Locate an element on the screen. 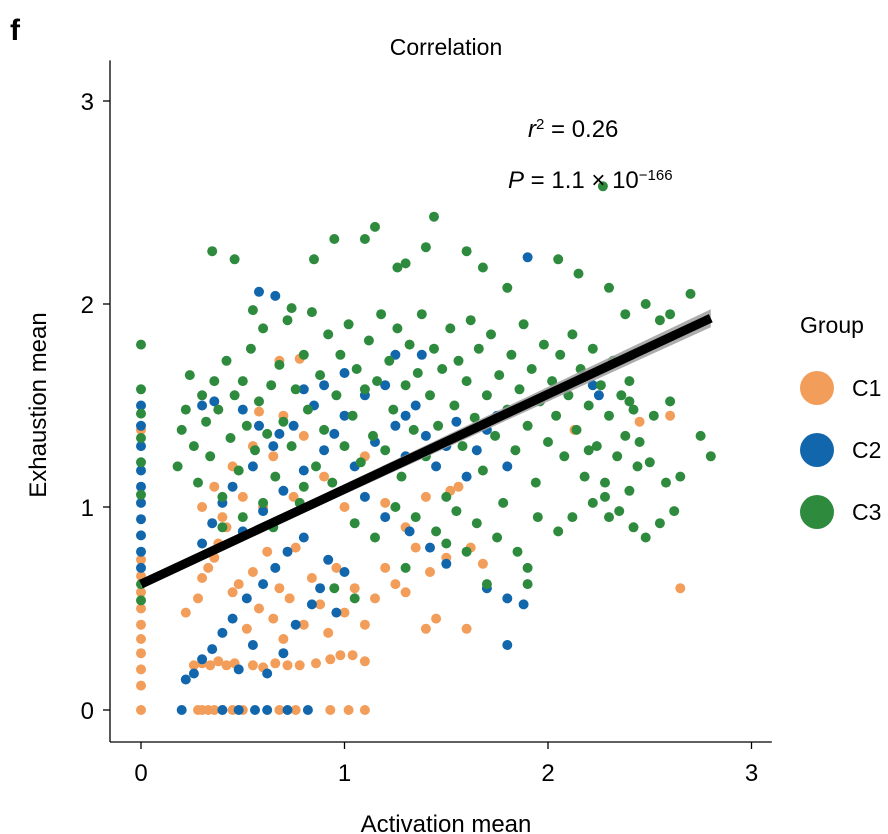 The height and width of the screenshot is (834, 888). panel-label: f is located at coordinates (15, 30).